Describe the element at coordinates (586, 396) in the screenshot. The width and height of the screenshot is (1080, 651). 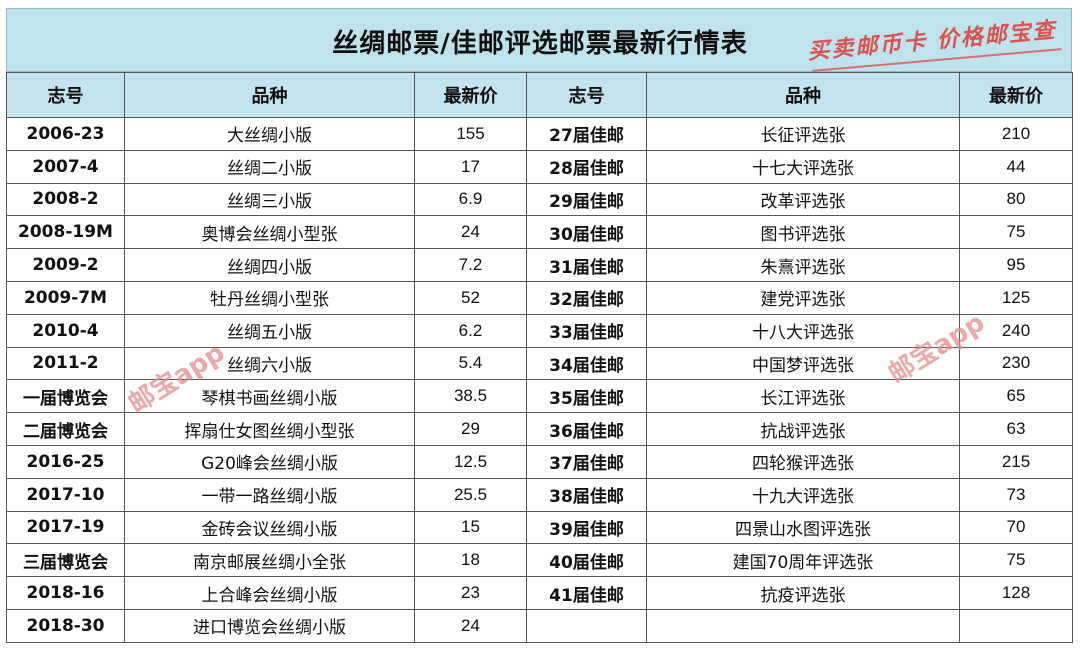
I see `cell-code-right: 35届佳邮` at that location.